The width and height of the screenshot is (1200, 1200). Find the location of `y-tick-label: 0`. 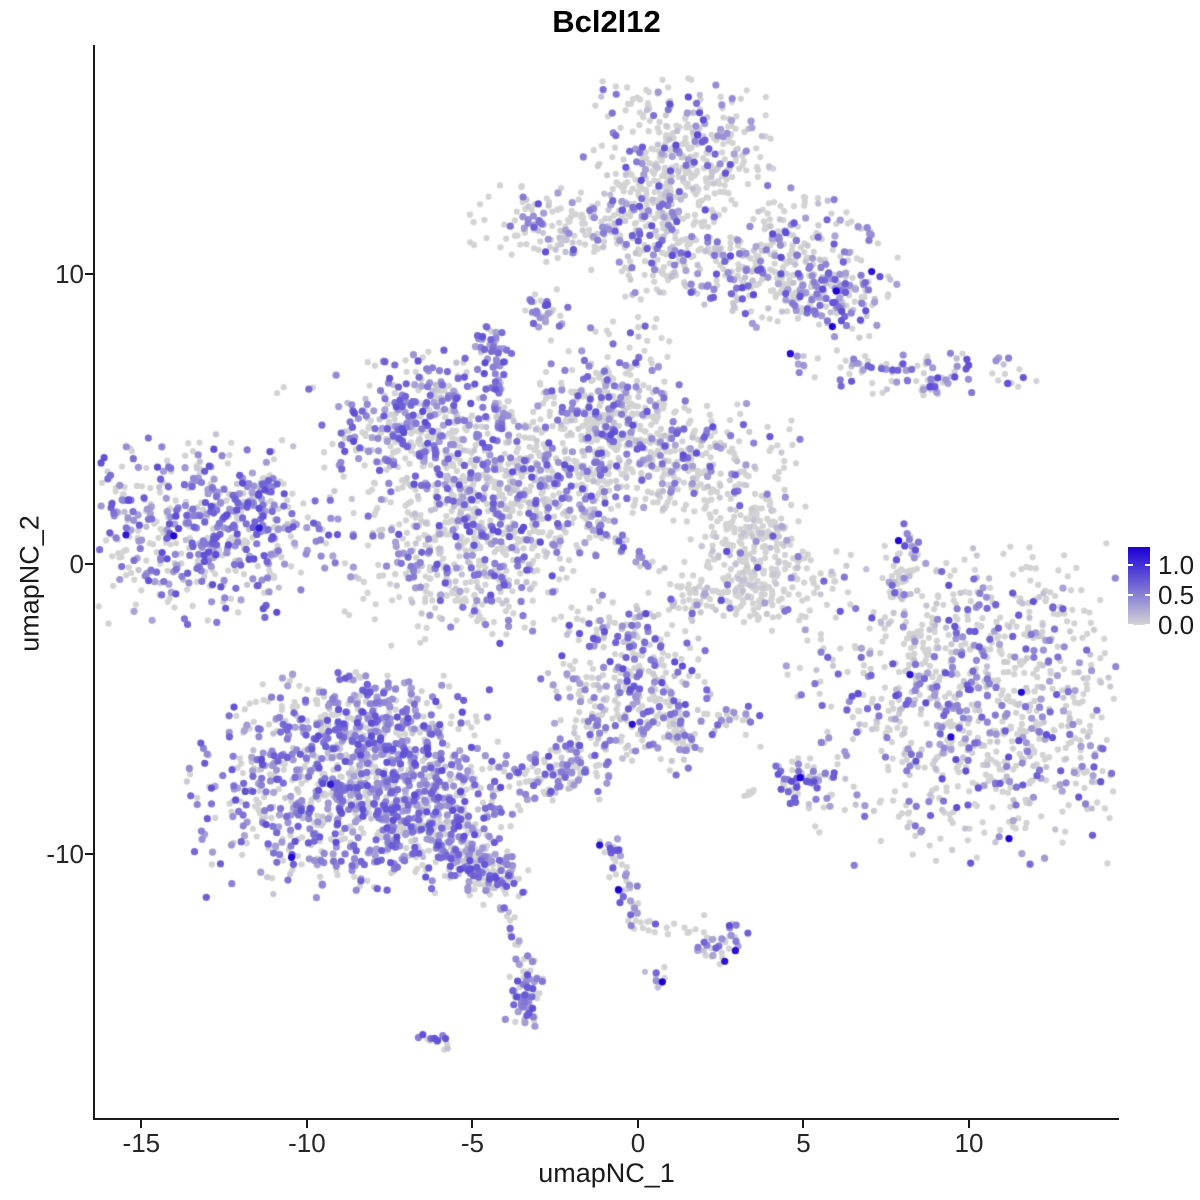

y-tick-label: 0 is located at coordinates (76, 564).